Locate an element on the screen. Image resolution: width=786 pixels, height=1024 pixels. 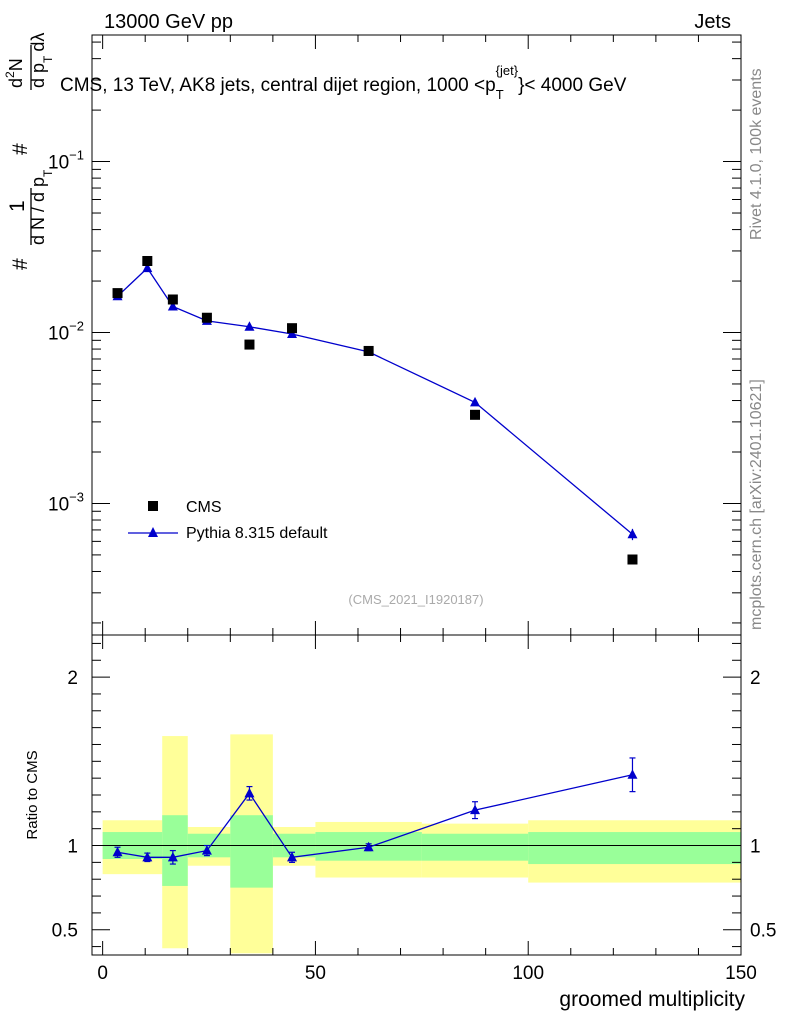
ratio-y-tick-label: 0.5 is located at coordinates (65, 931).